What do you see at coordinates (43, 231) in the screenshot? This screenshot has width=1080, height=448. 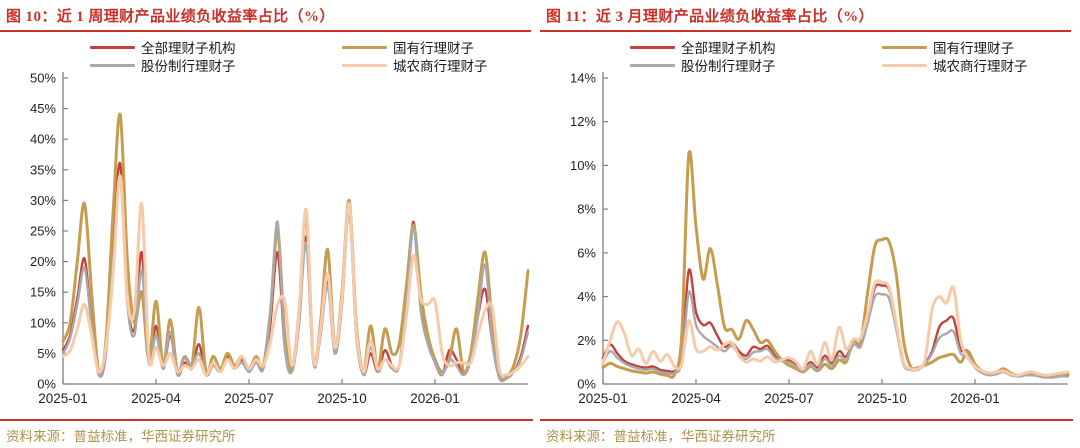 I see `y-axis-tick-label: 25%` at bounding box center [43, 231].